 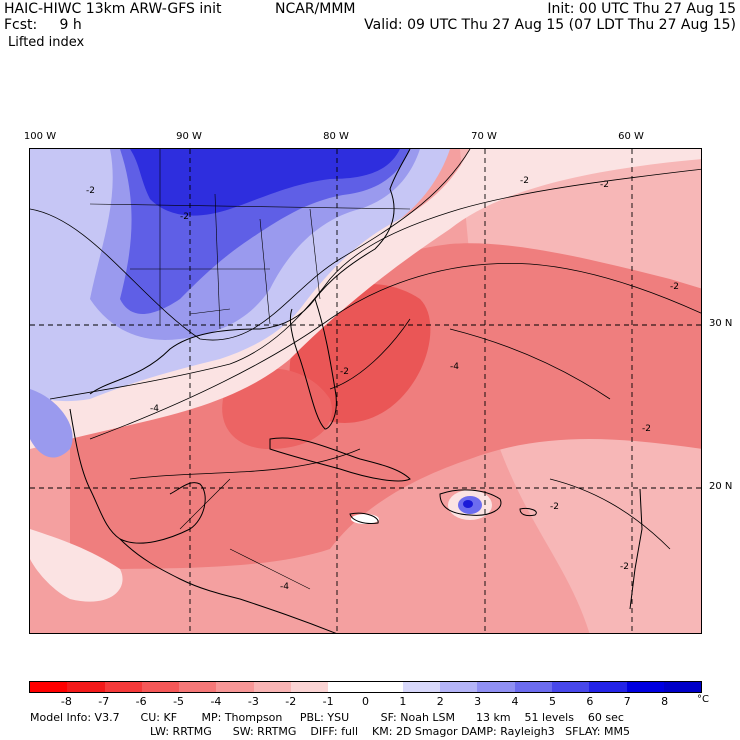 What do you see at coordinates (665, 701) in the screenshot?
I see `colorbar-tick-label: 8` at bounding box center [665, 701].